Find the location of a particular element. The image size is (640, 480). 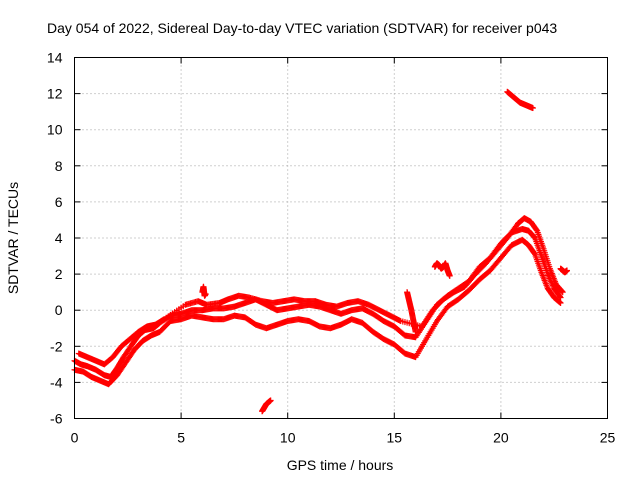

y-tick-label: 8 is located at coordinates (59, 166).